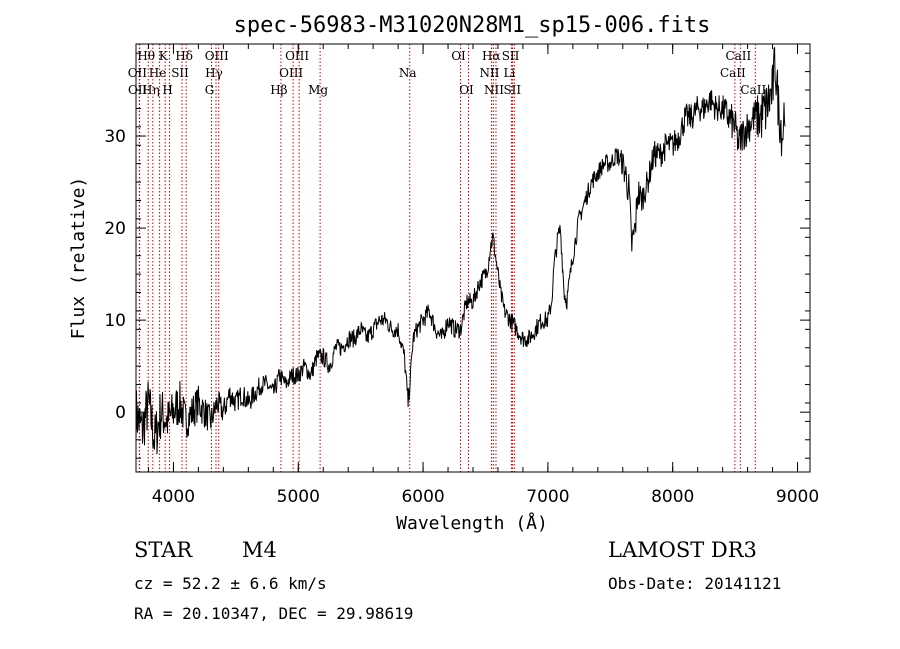  What do you see at coordinates (491, 56) in the screenshot?
I see `line-label-19: Hα` at bounding box center [491, 56].